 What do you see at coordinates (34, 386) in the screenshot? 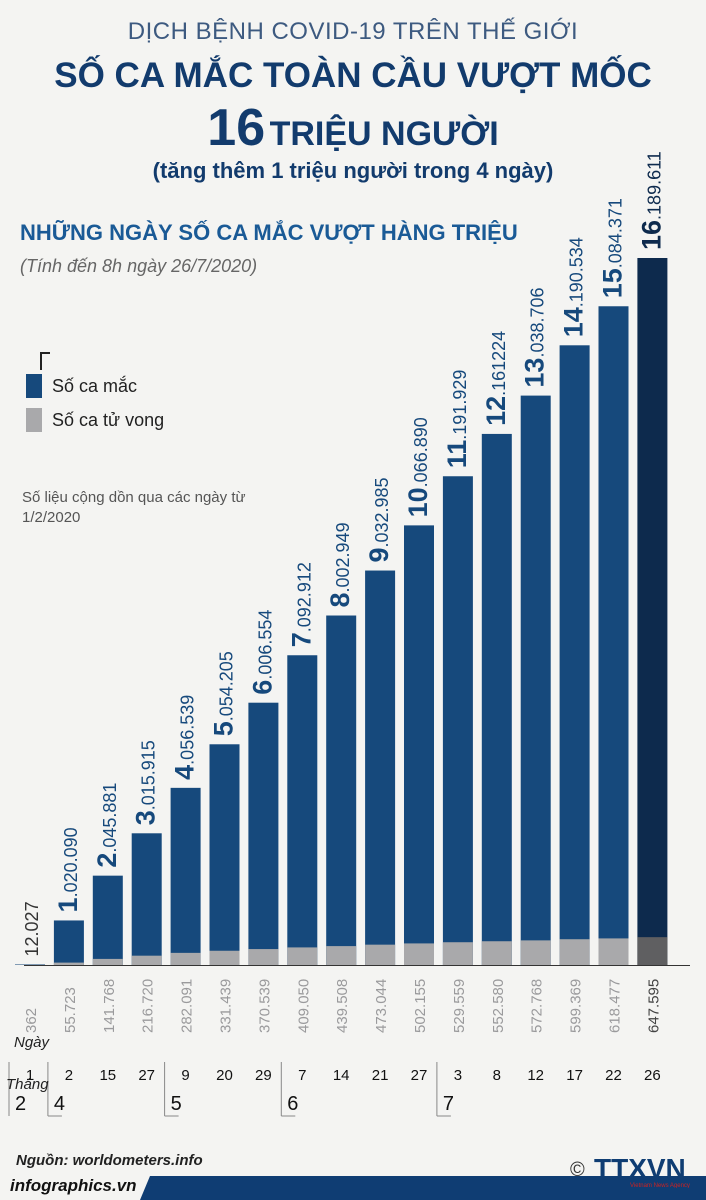
I see `legend-cases-swatch` at bounding box center [34, 386].